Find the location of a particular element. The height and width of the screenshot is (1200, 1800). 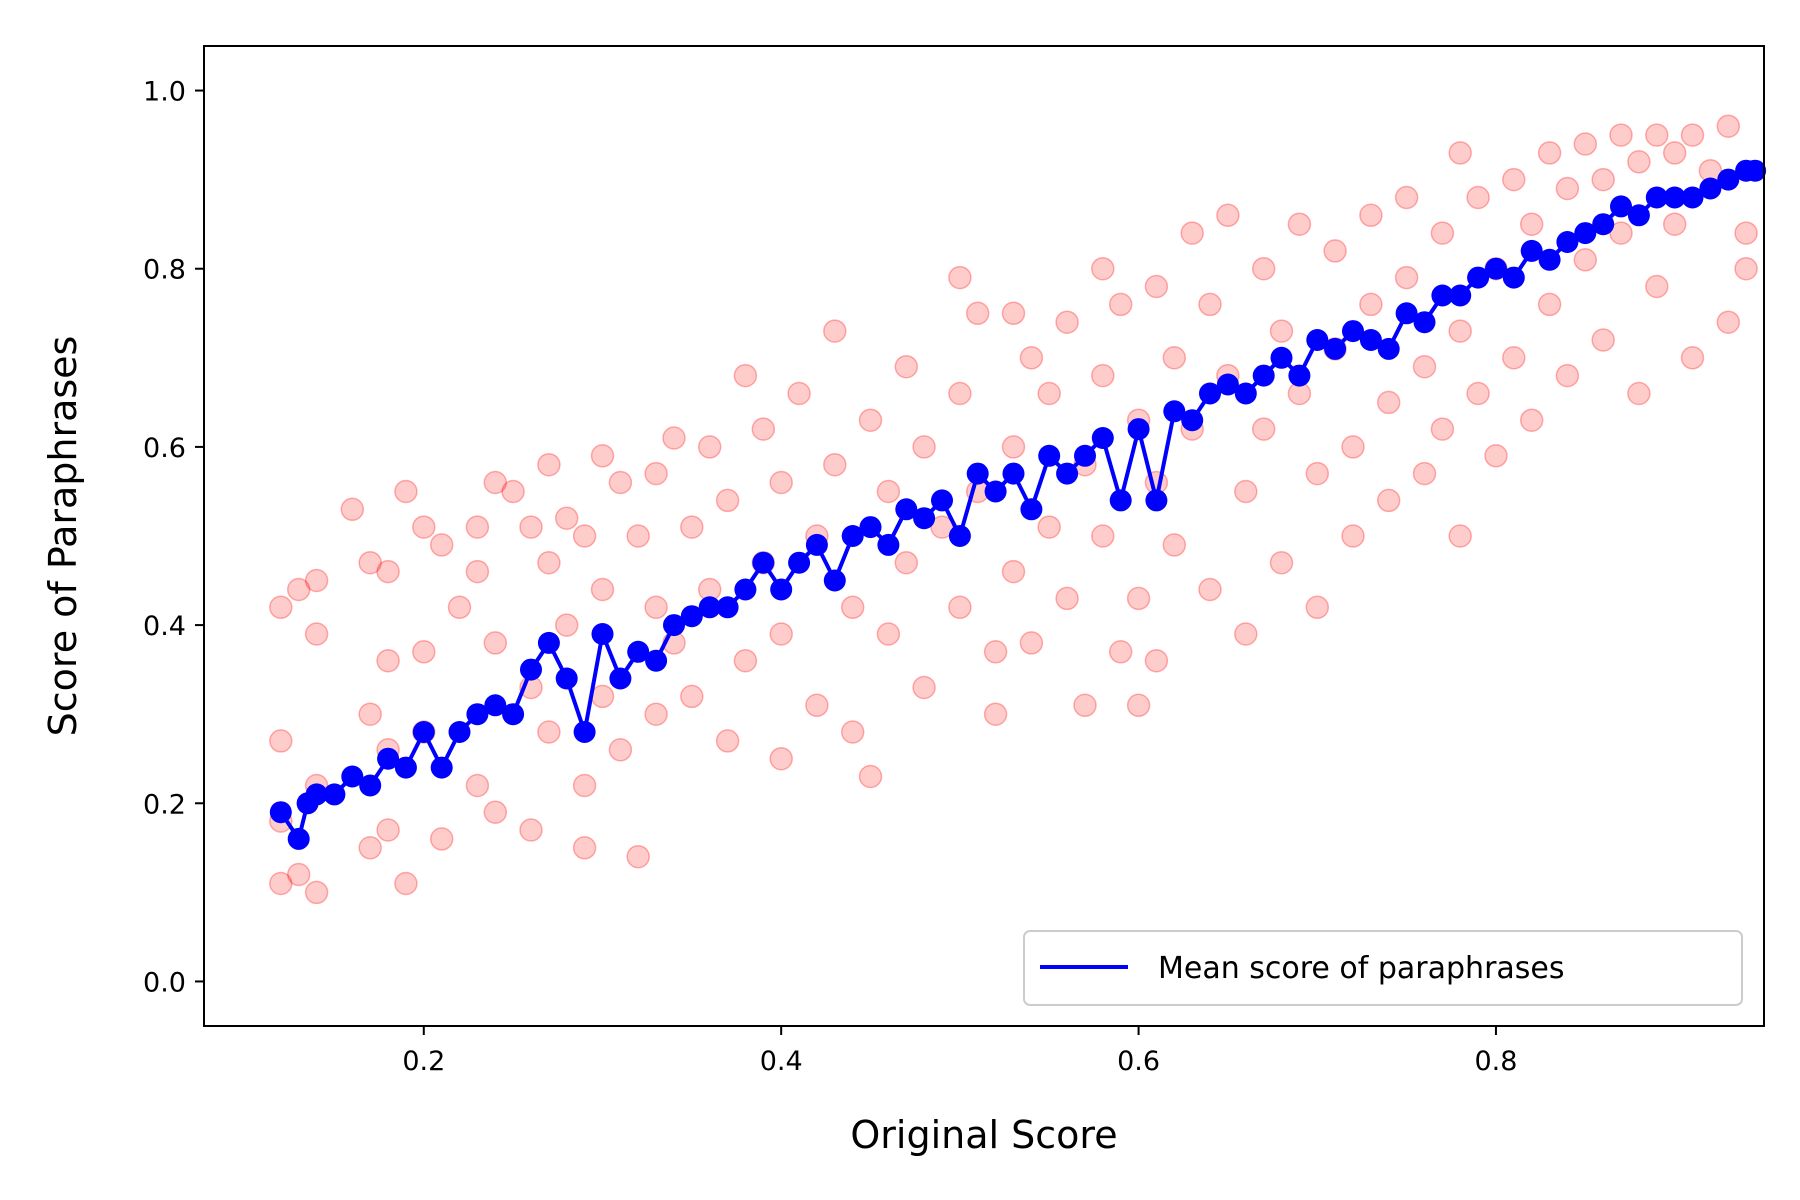

y-tick-label: 0.4 is located at coordinates (164, 626).